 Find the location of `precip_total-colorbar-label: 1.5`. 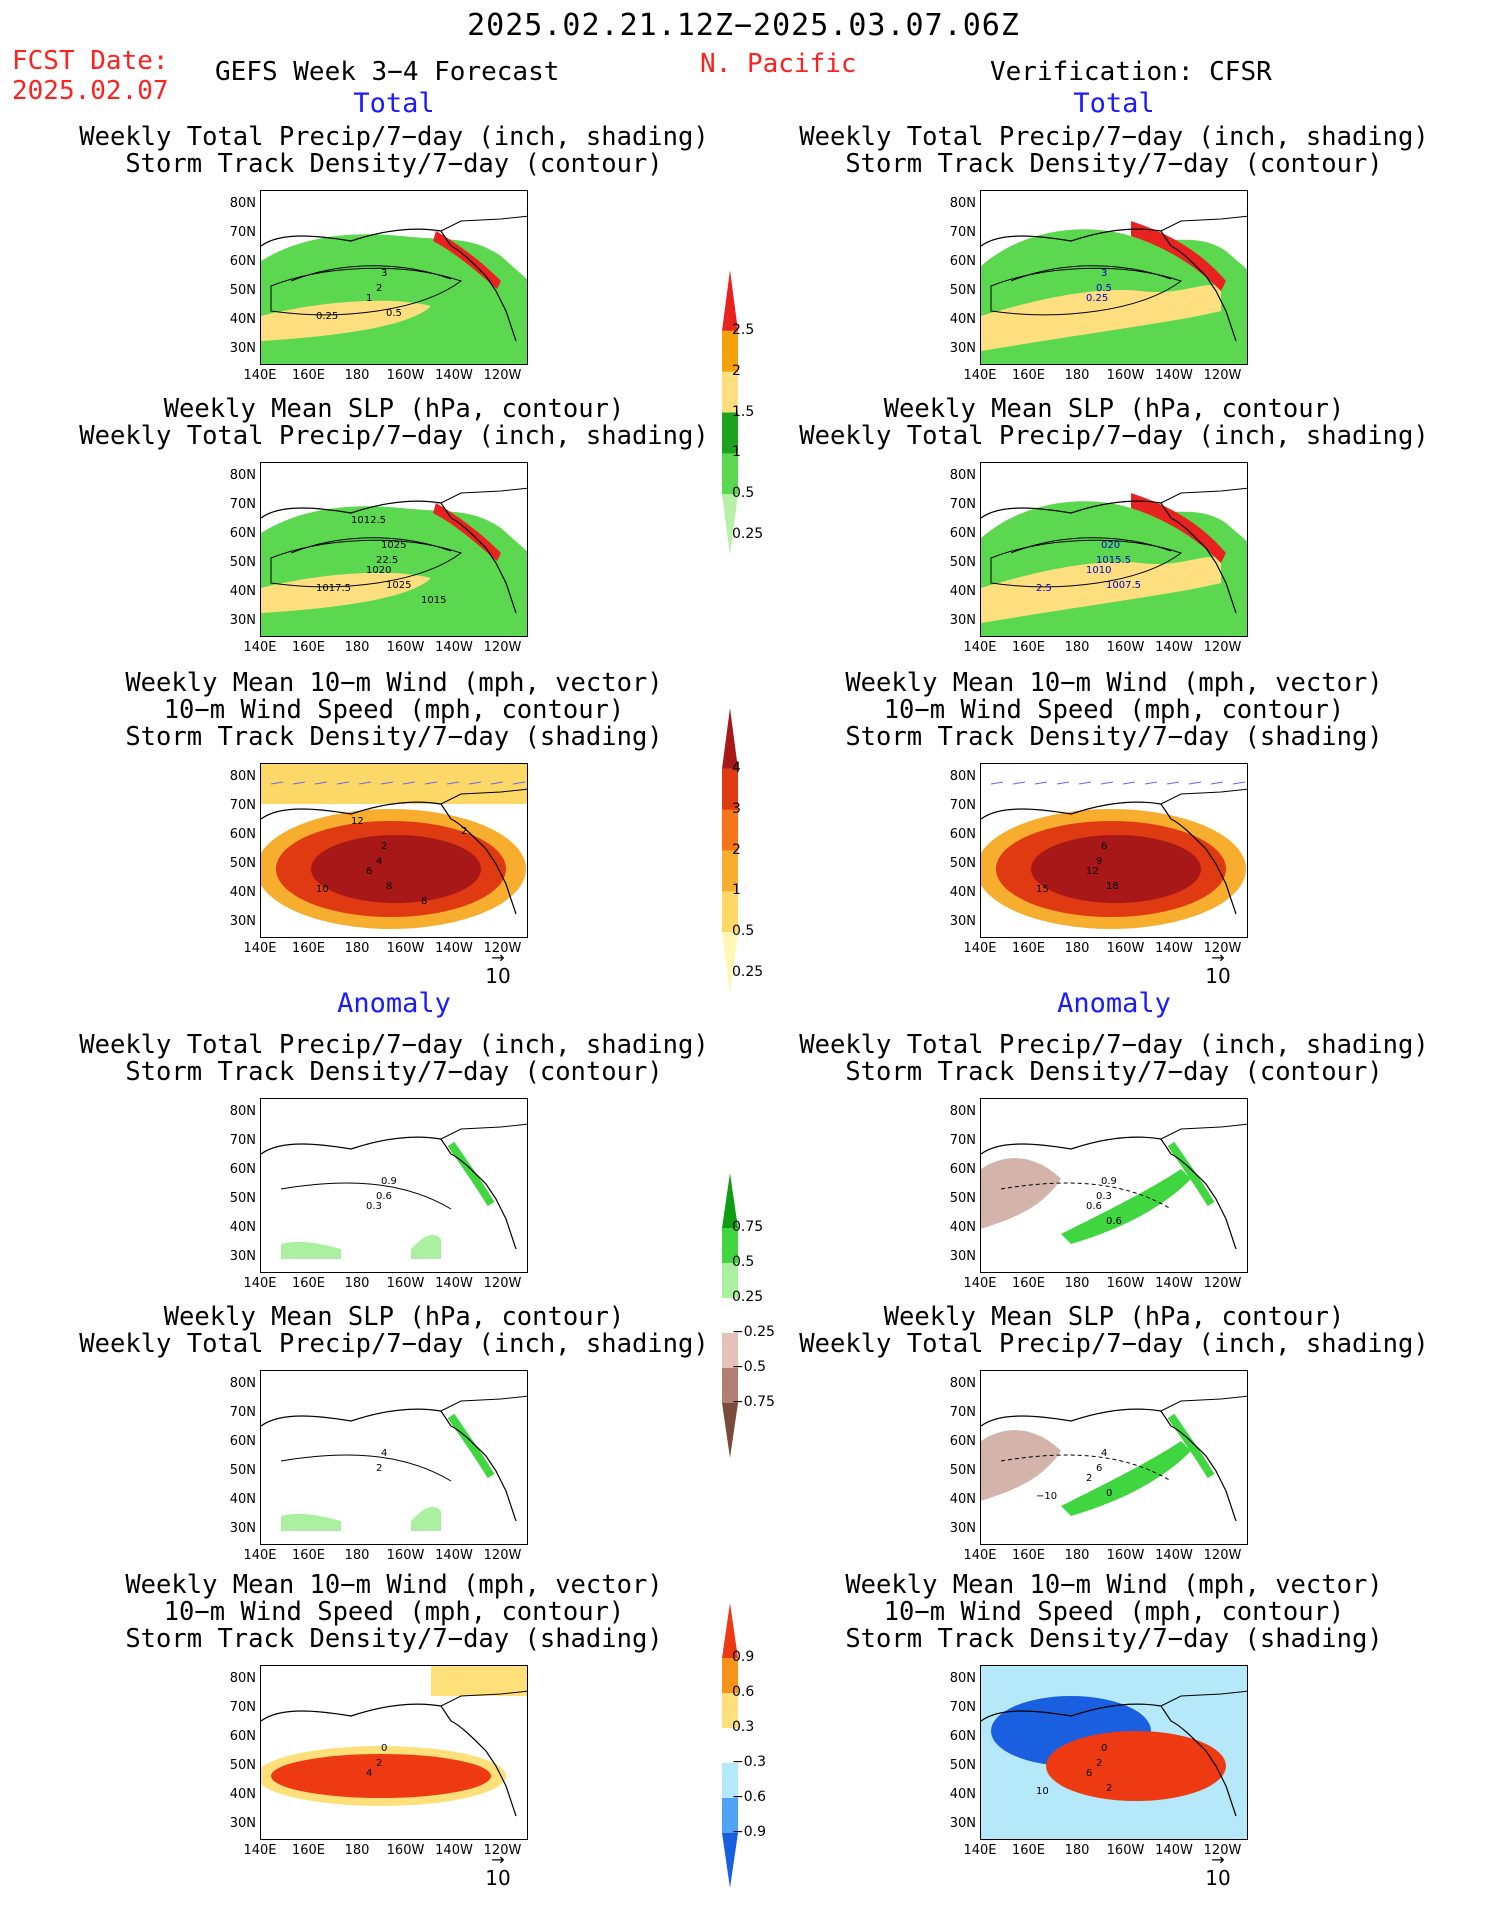

precip_total-colorbar-label: 1.5 is located at coordinates (743, 411).